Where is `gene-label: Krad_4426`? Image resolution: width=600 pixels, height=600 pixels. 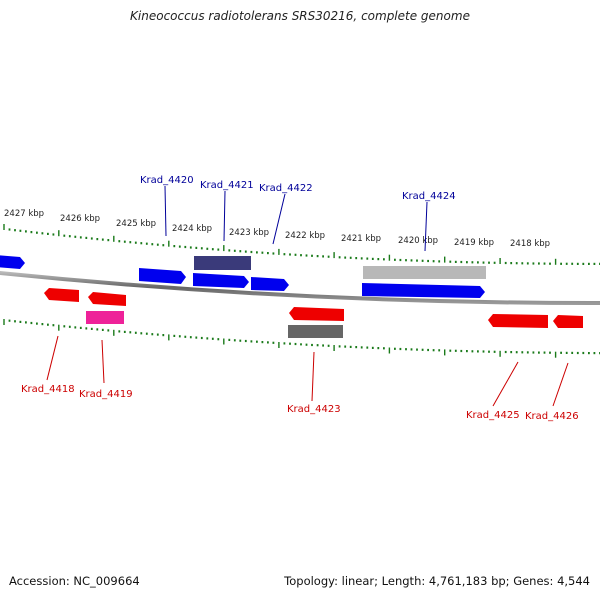
gene-label: Krad_4426 is located at coordinates (552, 416).